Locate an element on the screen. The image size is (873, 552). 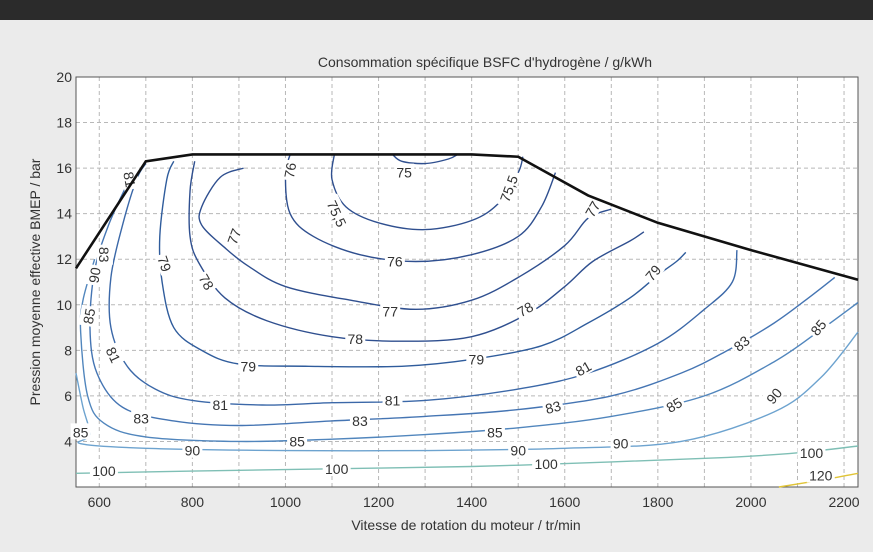
x-tick-label: 800 is located at coordinates (193, 502).